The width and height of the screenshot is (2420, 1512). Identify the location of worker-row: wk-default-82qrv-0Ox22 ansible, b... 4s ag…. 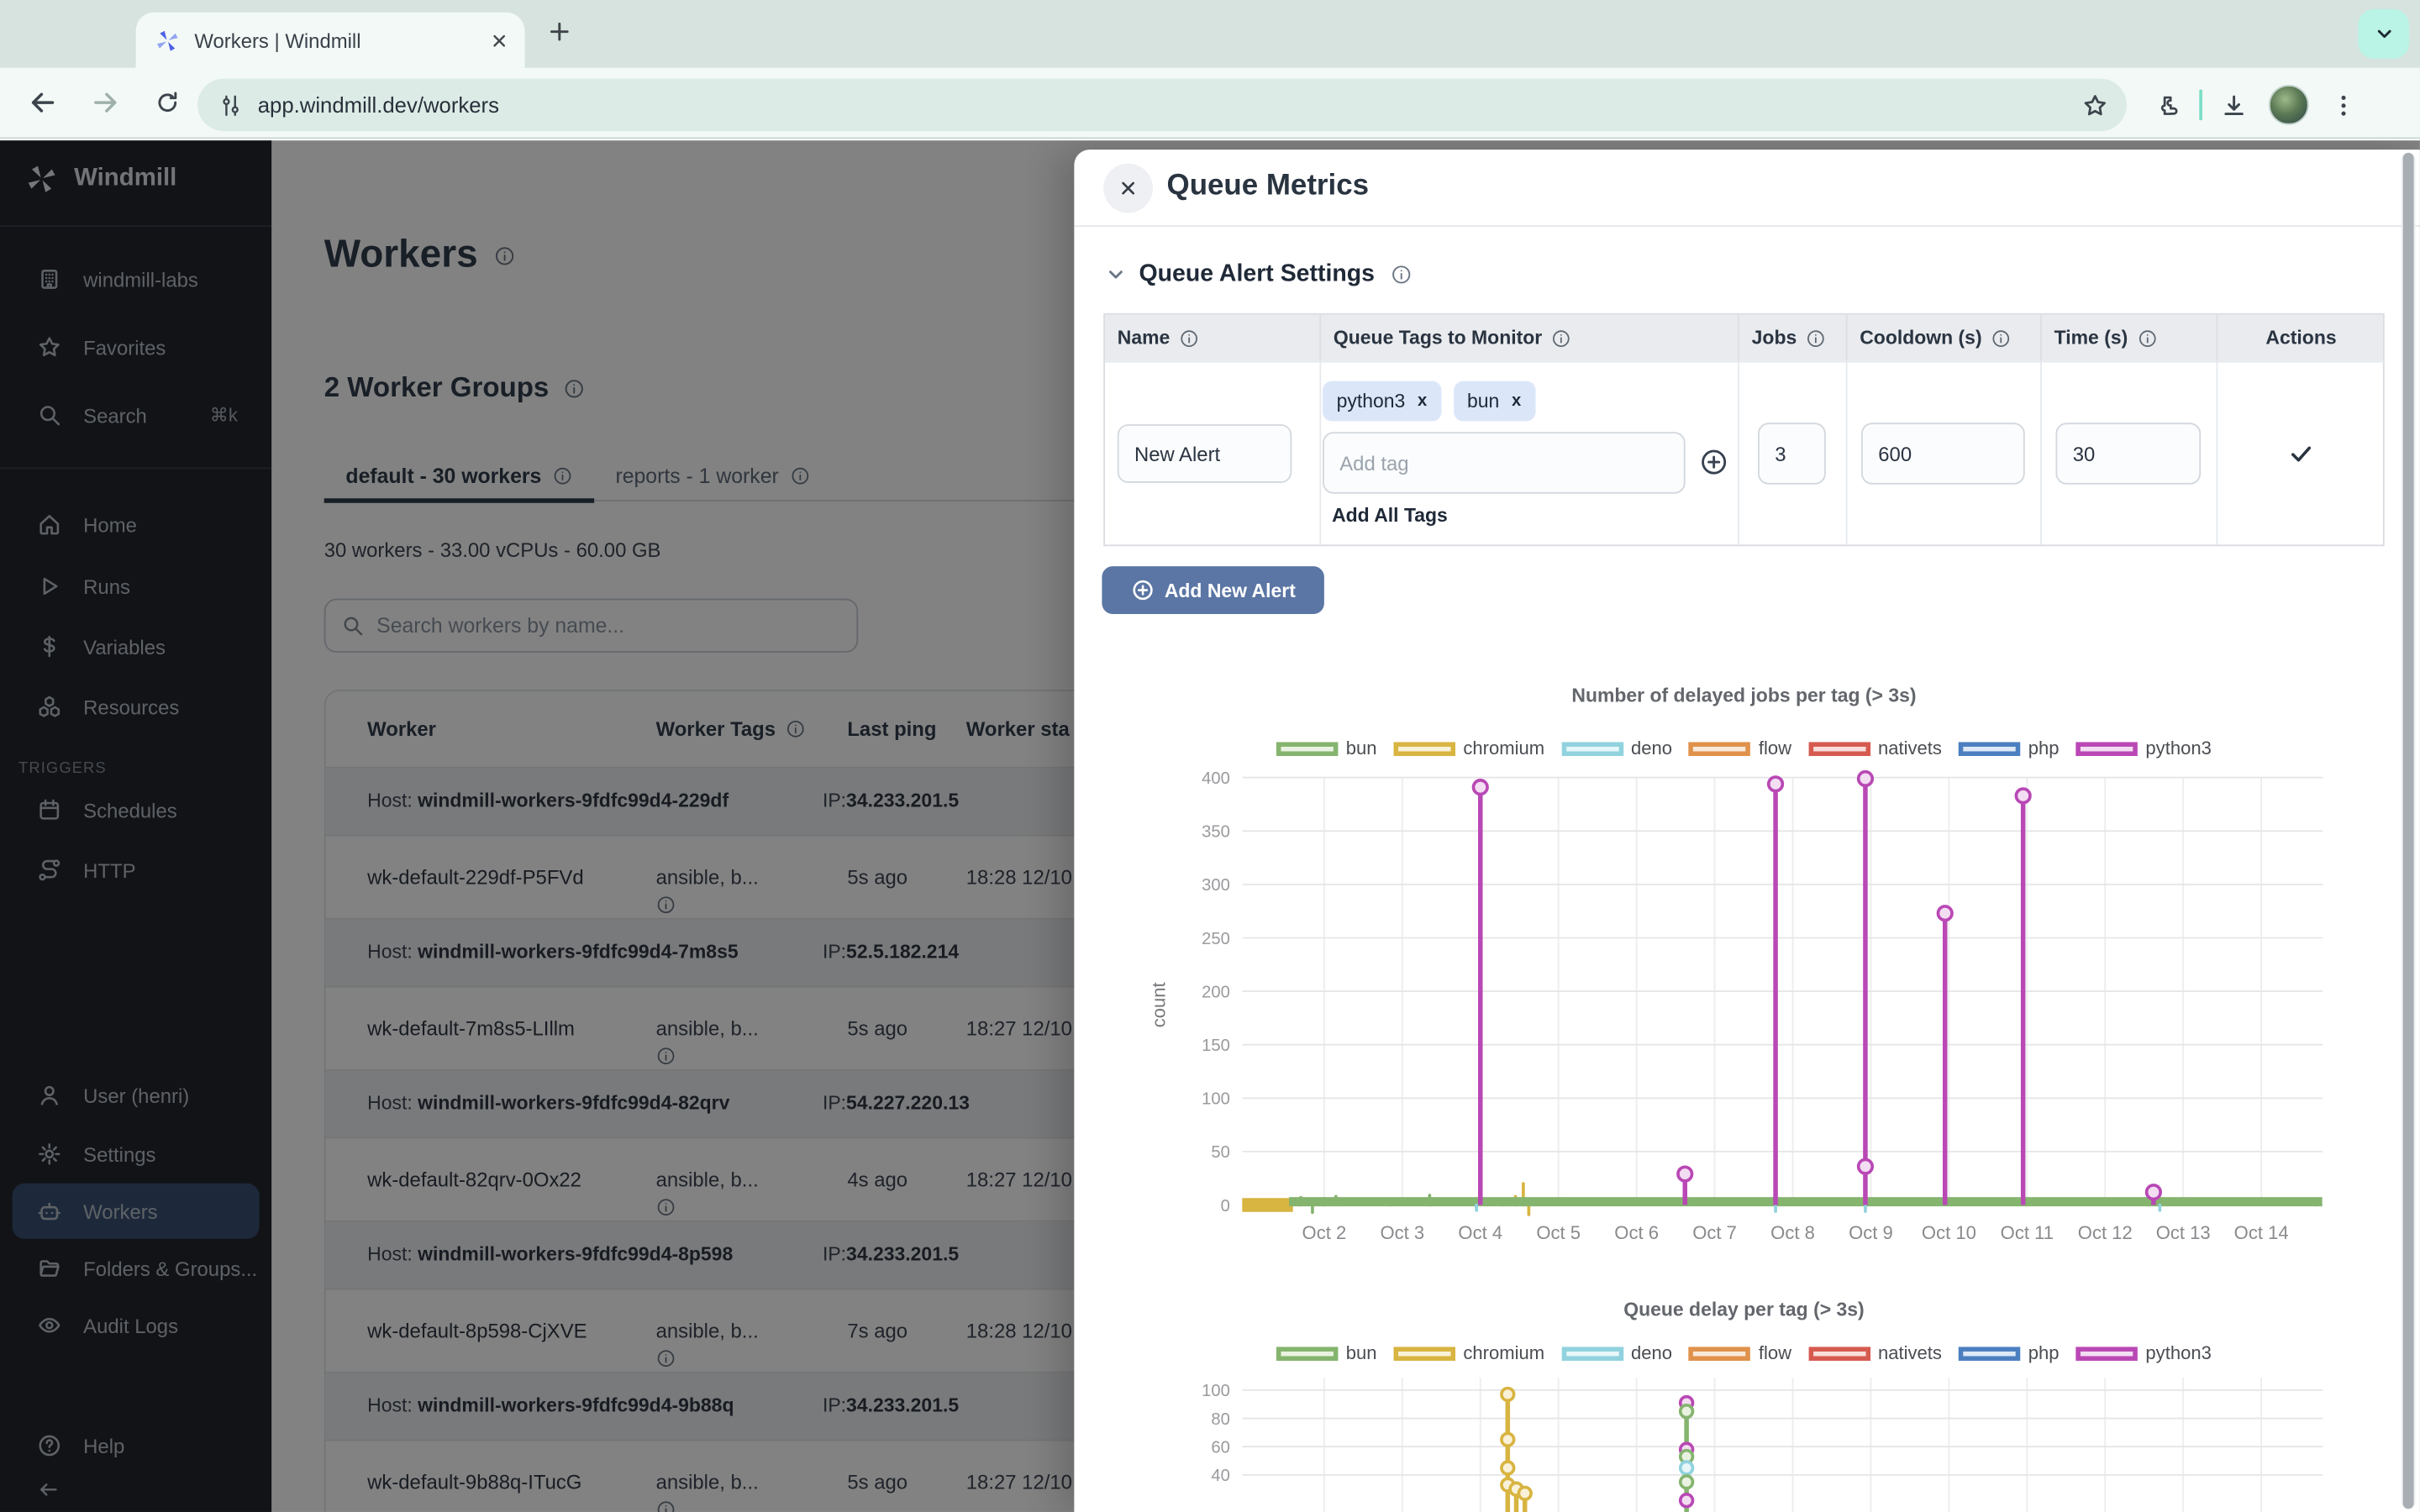
(864, 1180).